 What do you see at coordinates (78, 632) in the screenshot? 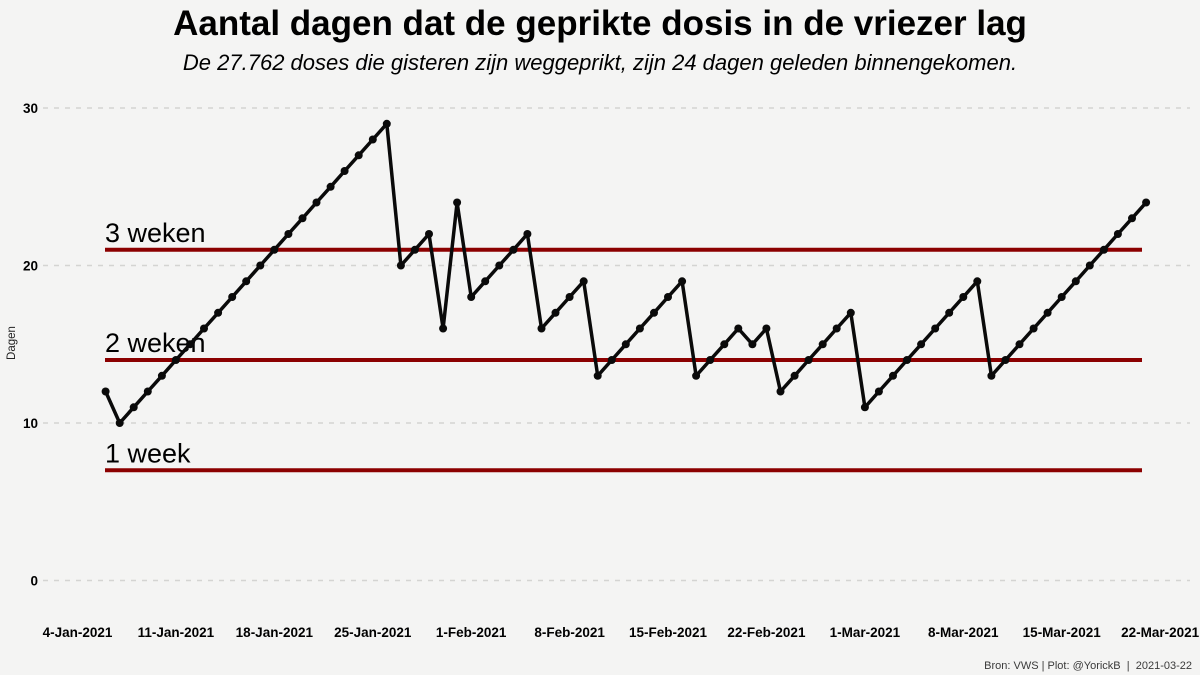
I see `x-tick-label-4-Jan-2021: 4-Jan-2021` at bounding box center [78, 632].